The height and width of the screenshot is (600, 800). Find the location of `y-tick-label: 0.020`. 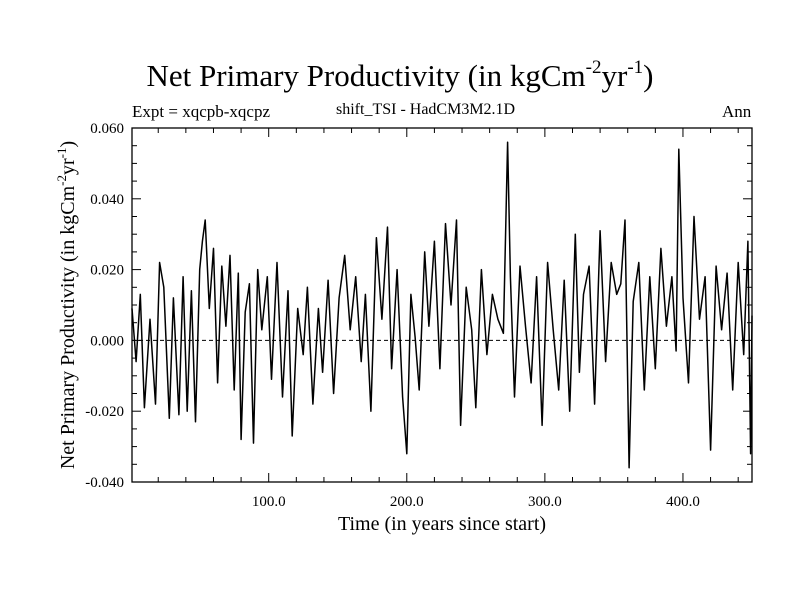

y-tick-label: 0.020 is located at coordinates (107, 271).